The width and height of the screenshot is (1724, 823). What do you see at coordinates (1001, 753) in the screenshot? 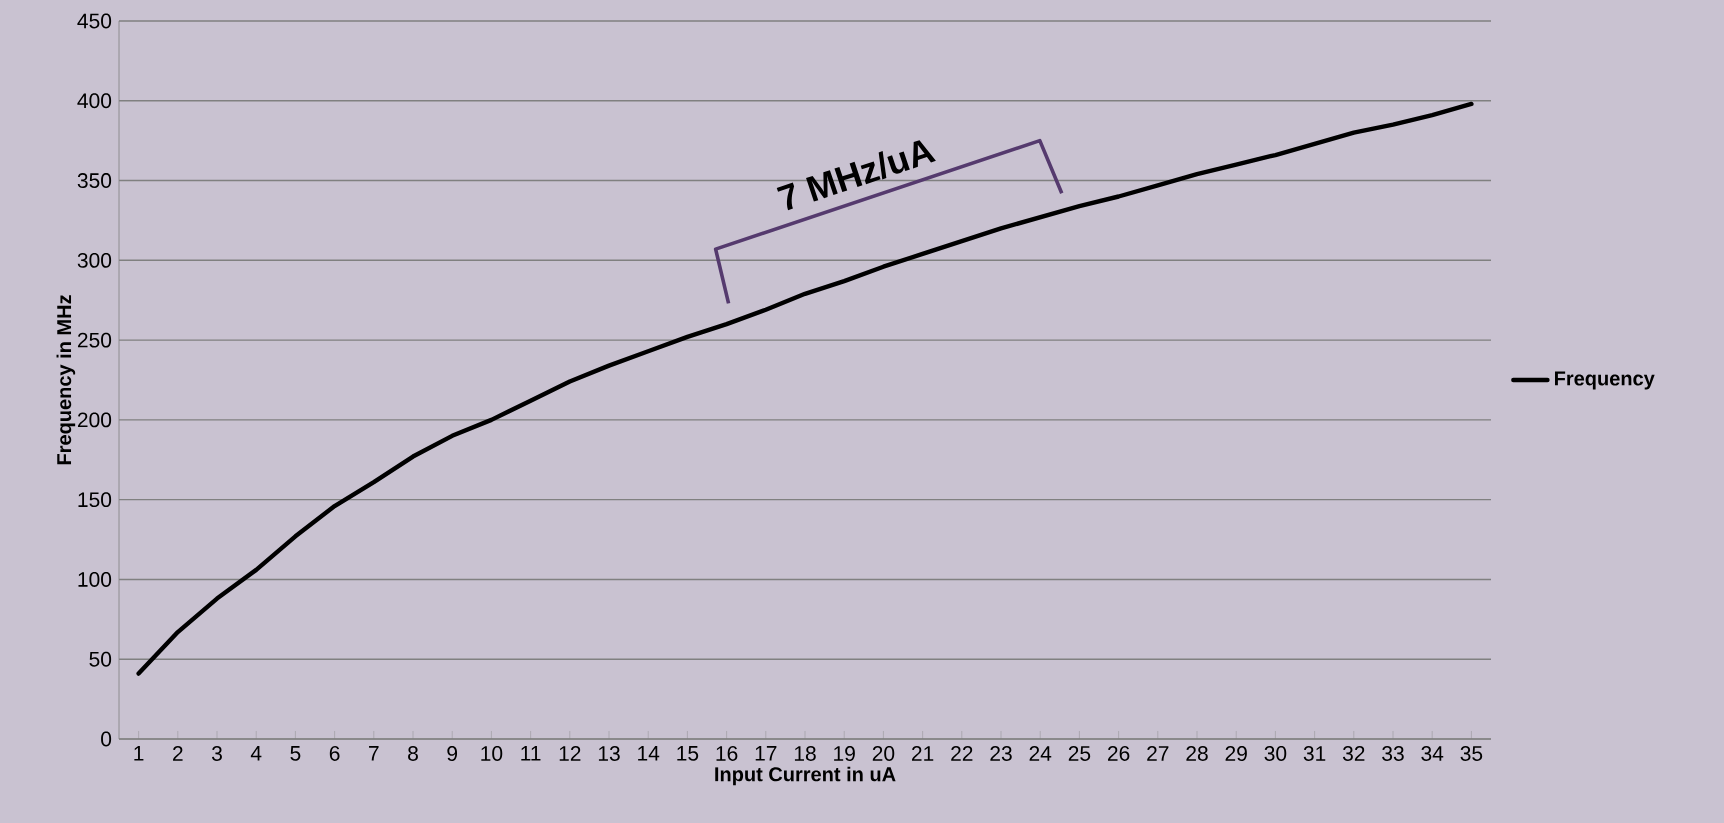
I see `x-tick-label: 23` at bounding box center [1001, 753].